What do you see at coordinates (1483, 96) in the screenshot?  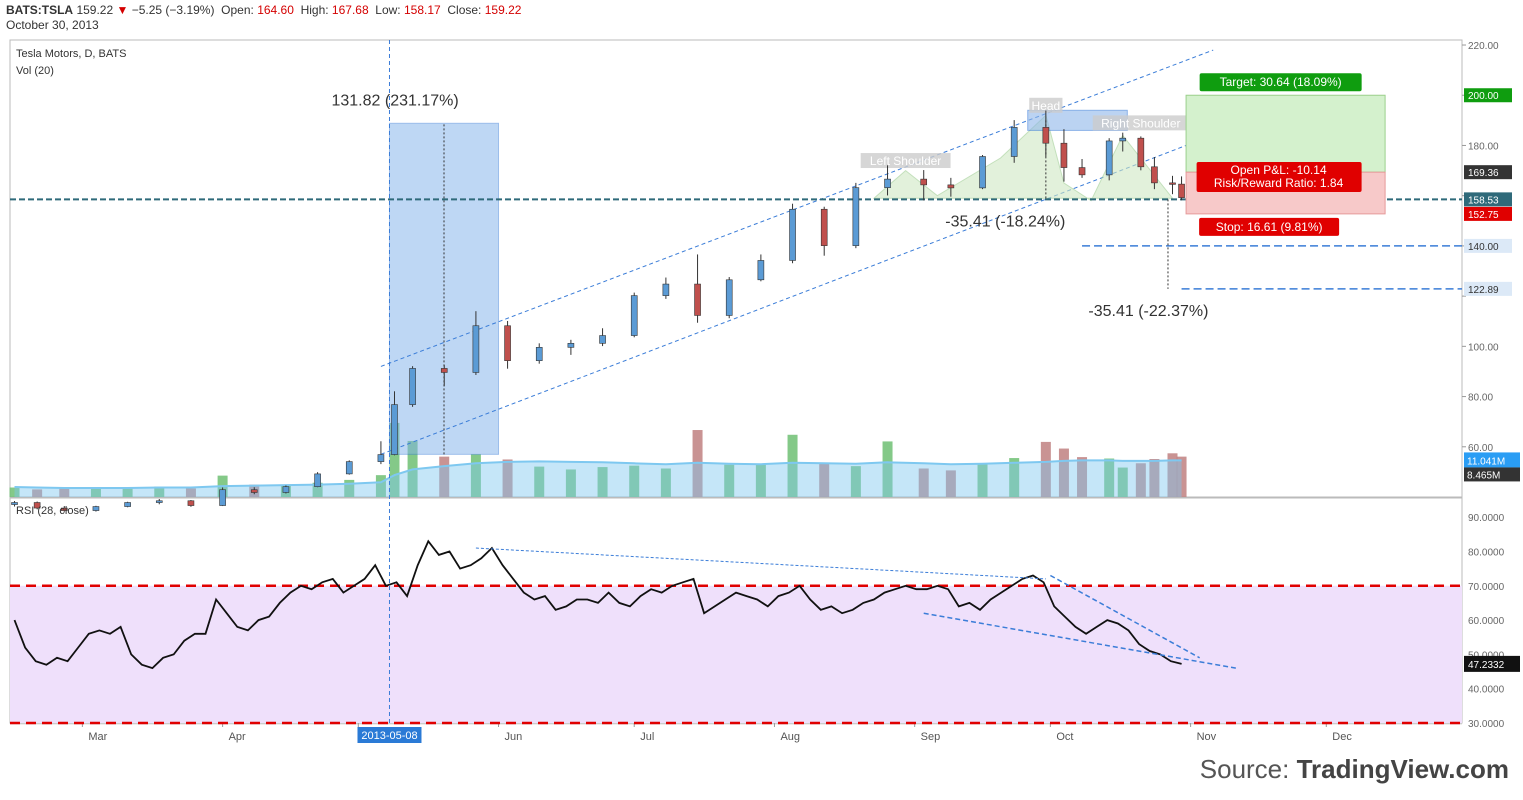 I see `price-flag: 200.00` at bounding box center [1483, 96].